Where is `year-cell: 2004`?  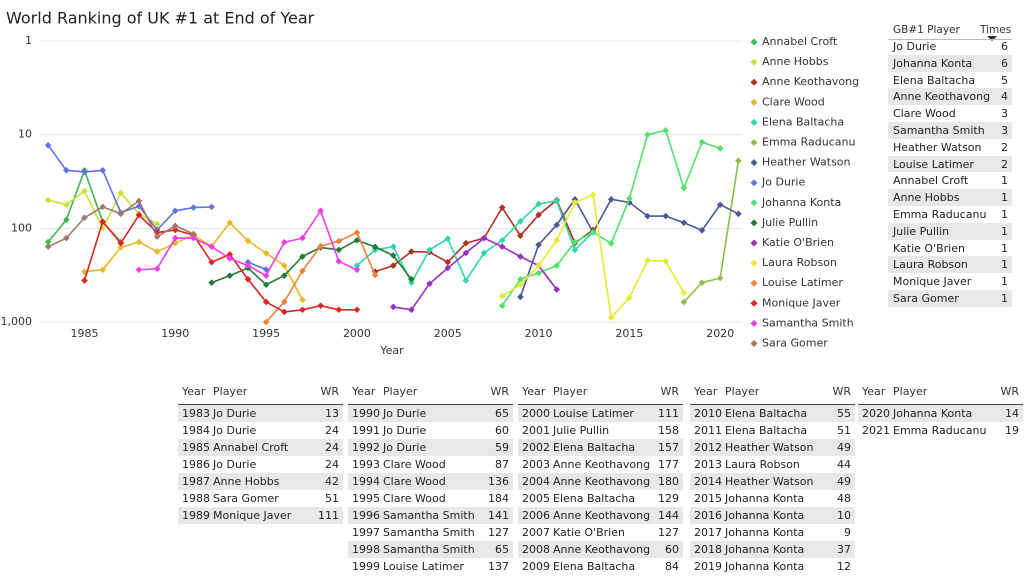
year-cell: 2004 is located at coordinates (536, 481).